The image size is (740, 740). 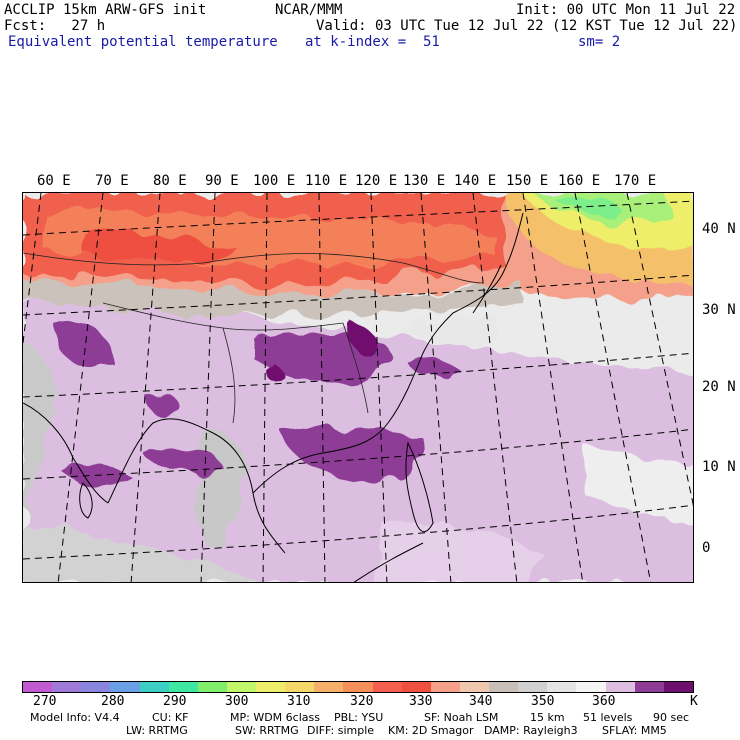 What do you see at coordinates (376, 181) in the screenshot?
I see `lon-label: 120 E` at bounding box center [376, 181].